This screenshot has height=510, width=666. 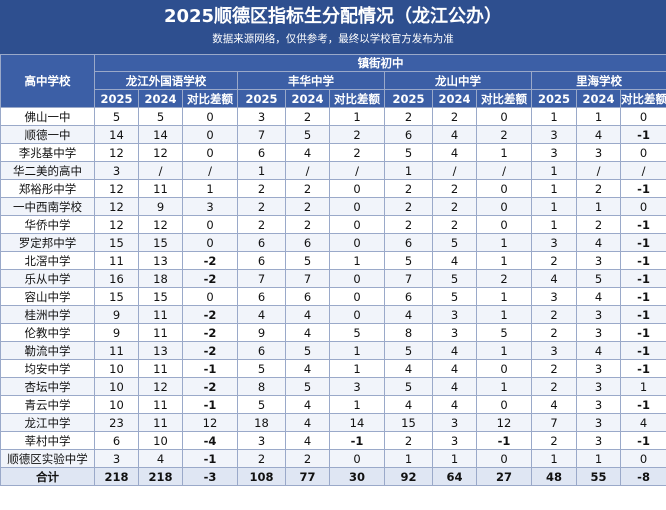 I want to click on table-row: 容山中学 15 15 0 6 6 0 6 5 1 3 4 -1, so click(x=333, y=296).